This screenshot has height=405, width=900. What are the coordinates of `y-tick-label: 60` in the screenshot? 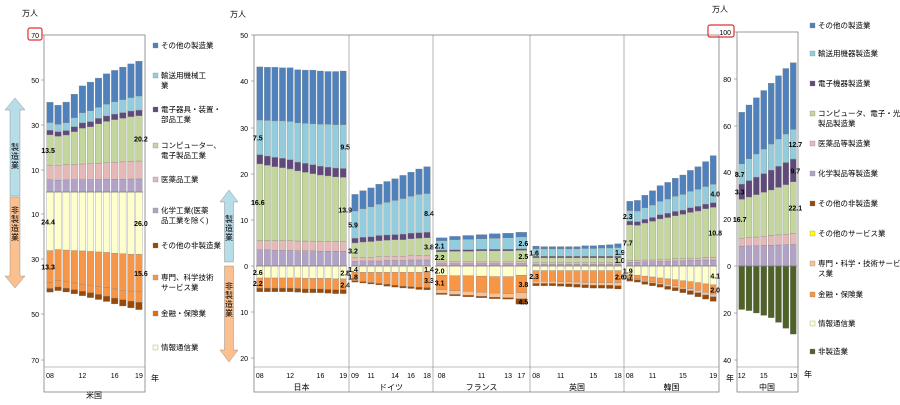 It's located at (727, 127).